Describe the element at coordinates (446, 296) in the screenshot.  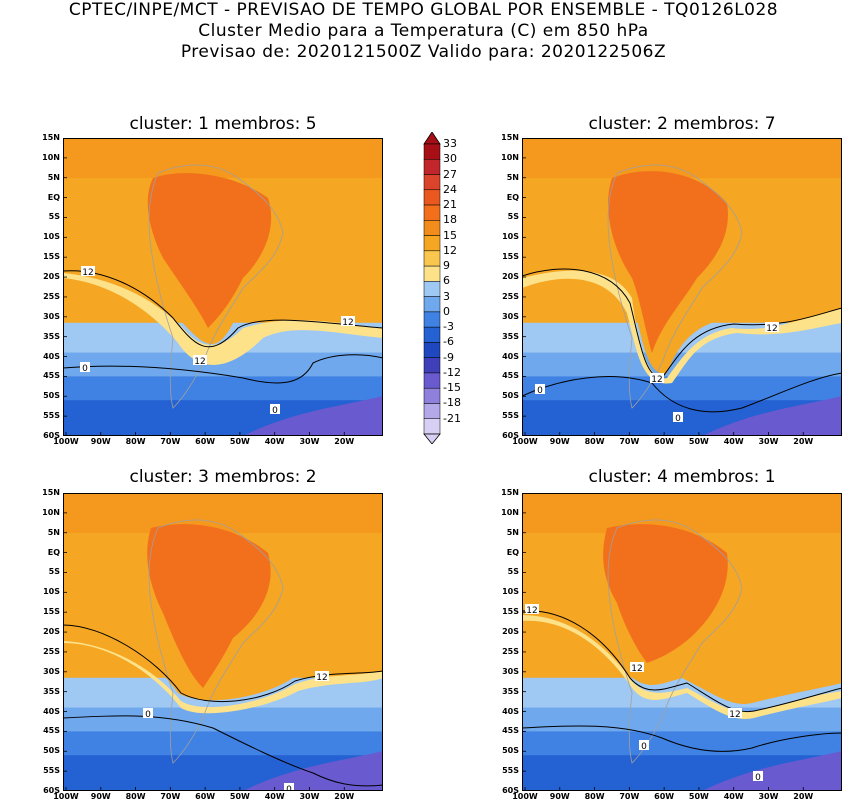
I see `colorbar-label: 3` at that location.